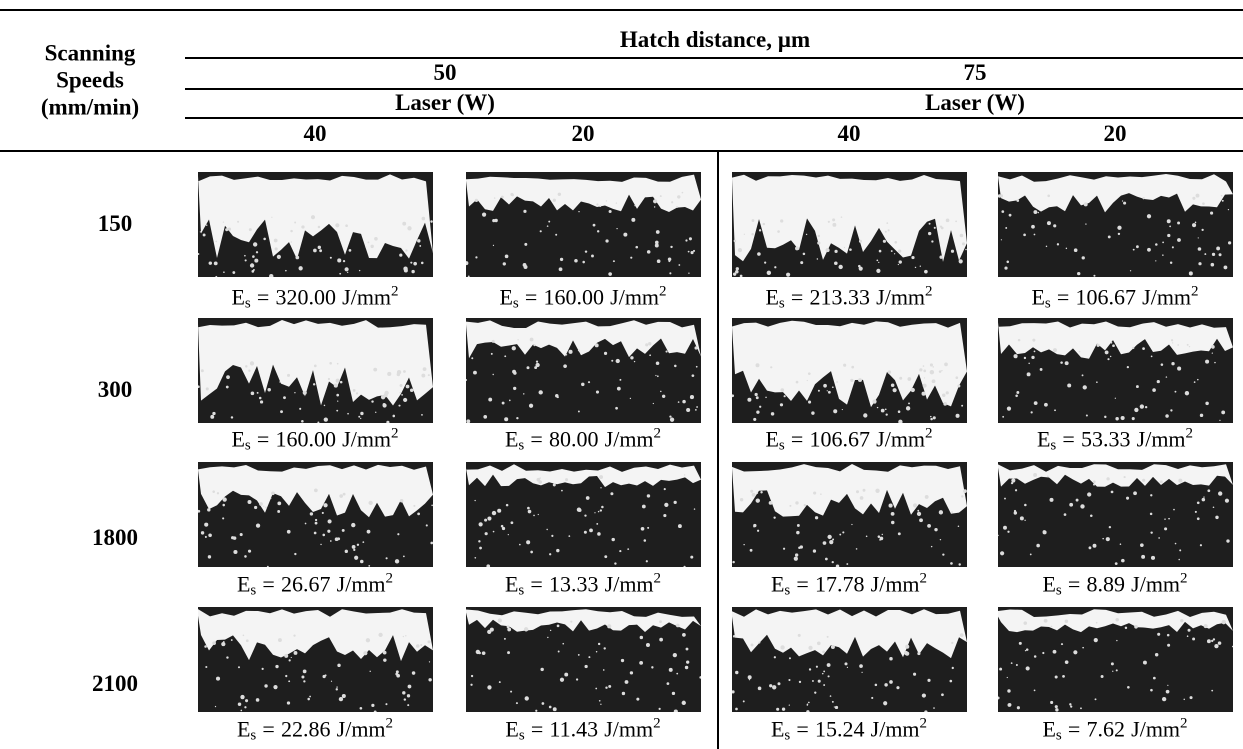  I want to click on caption-equals: =, so click(263, 297).